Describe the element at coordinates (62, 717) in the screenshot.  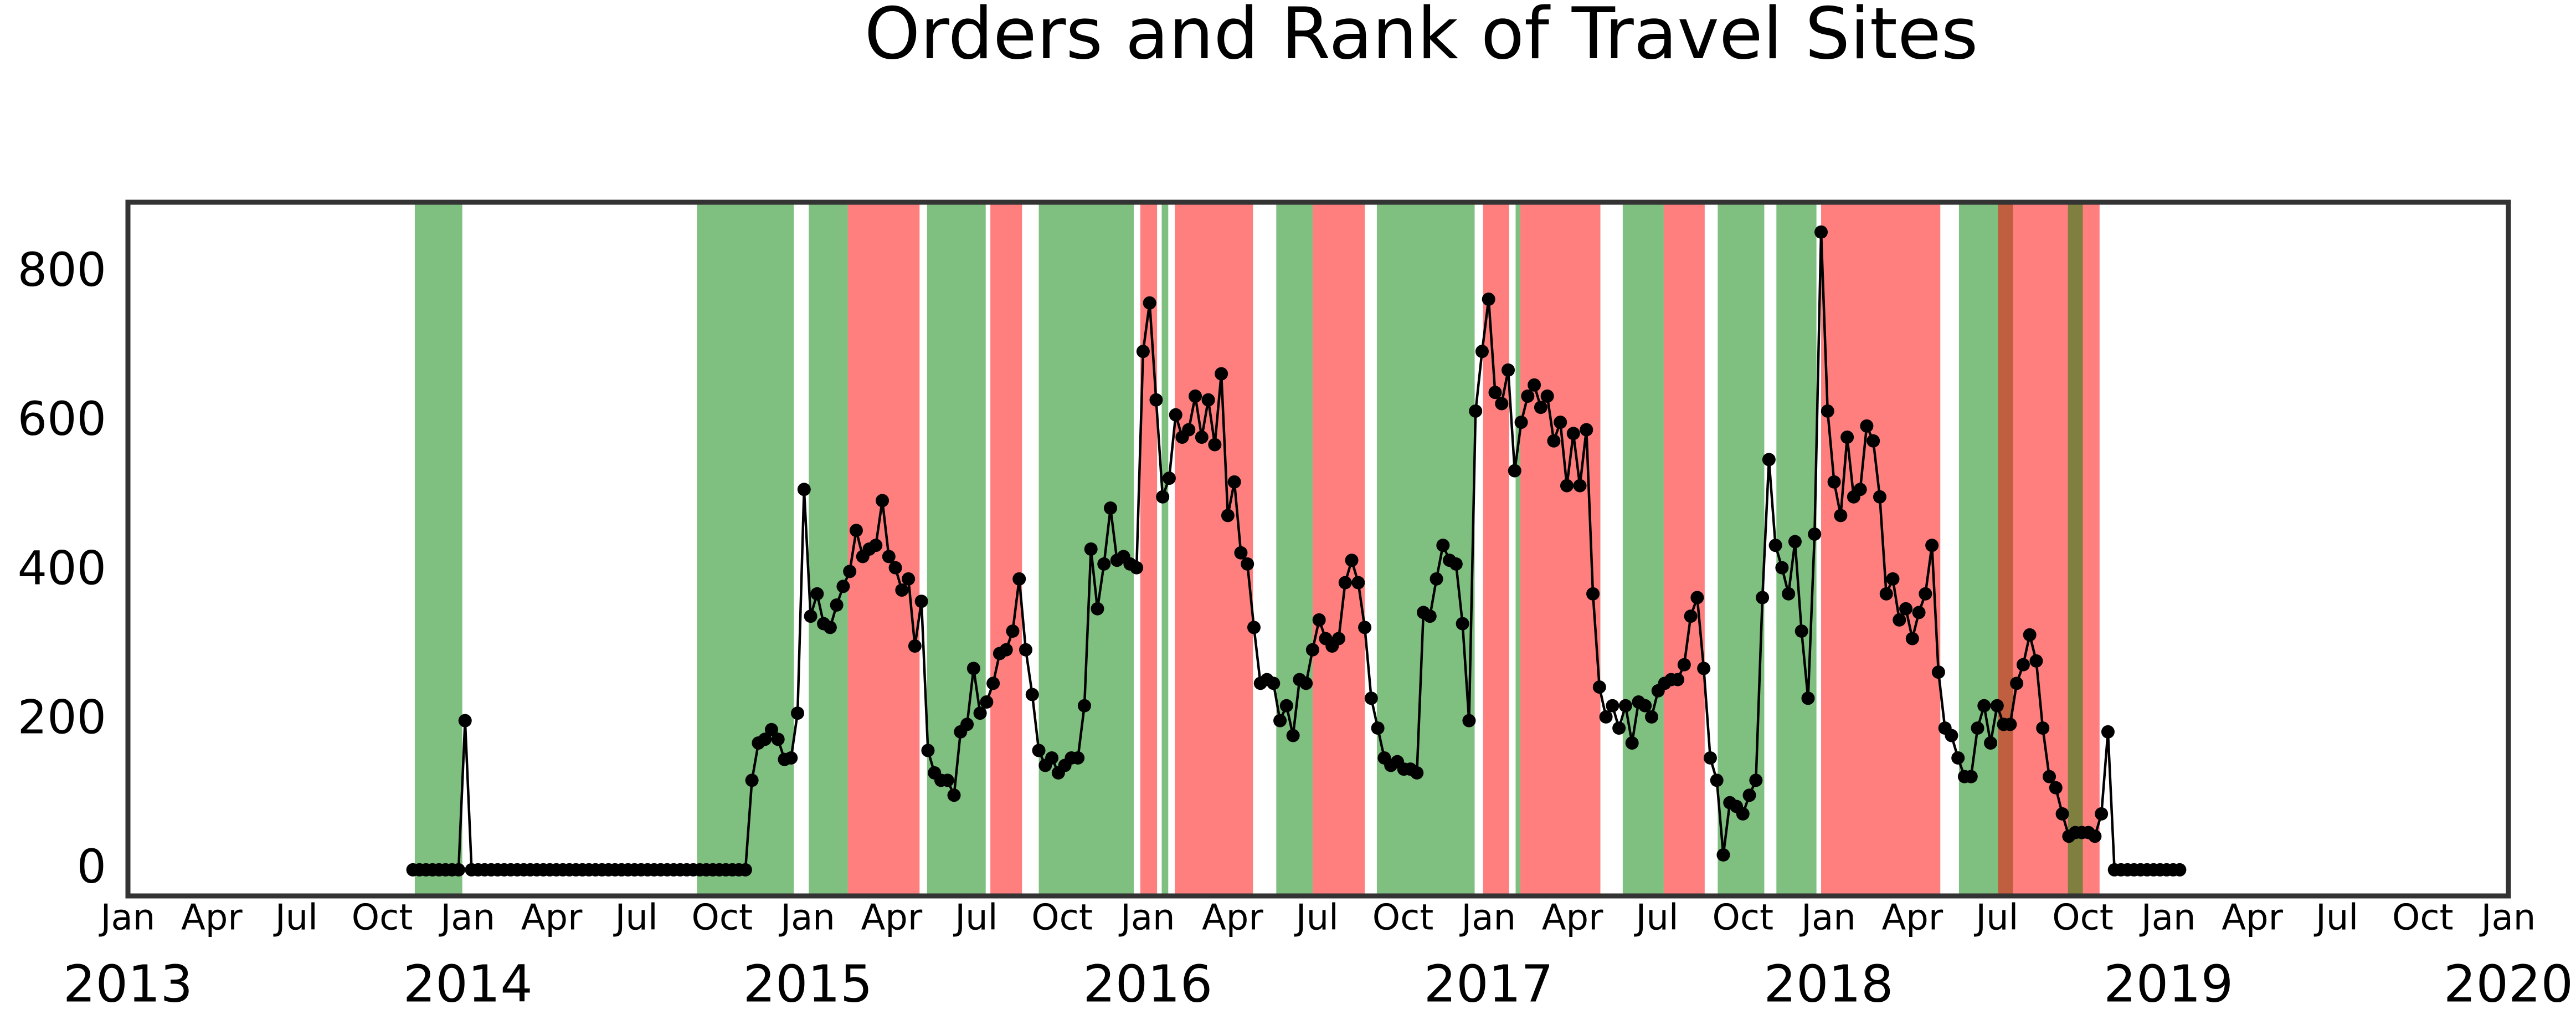
I see `y-tick-label: 200` at that location.